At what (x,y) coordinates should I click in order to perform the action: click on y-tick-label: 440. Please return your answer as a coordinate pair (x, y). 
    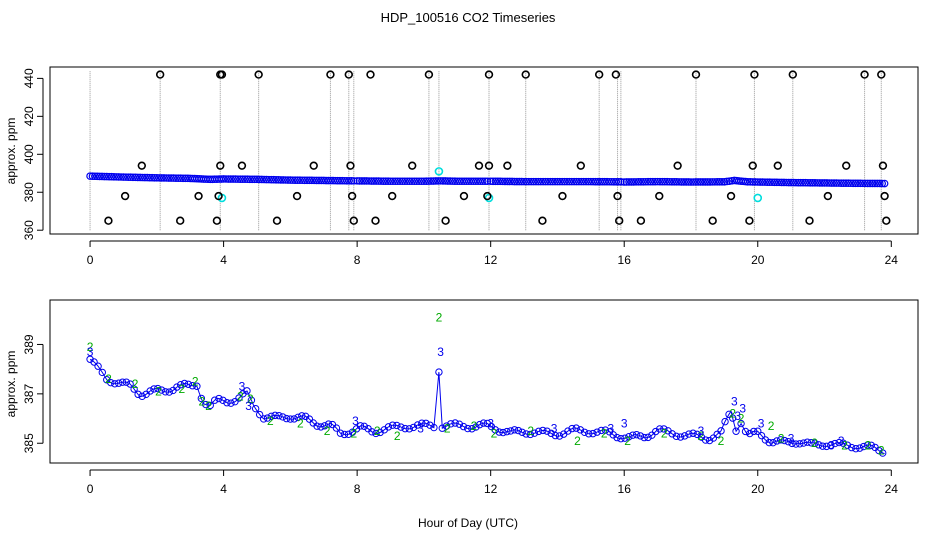
    Looking at the image, I should click on (29, 78).